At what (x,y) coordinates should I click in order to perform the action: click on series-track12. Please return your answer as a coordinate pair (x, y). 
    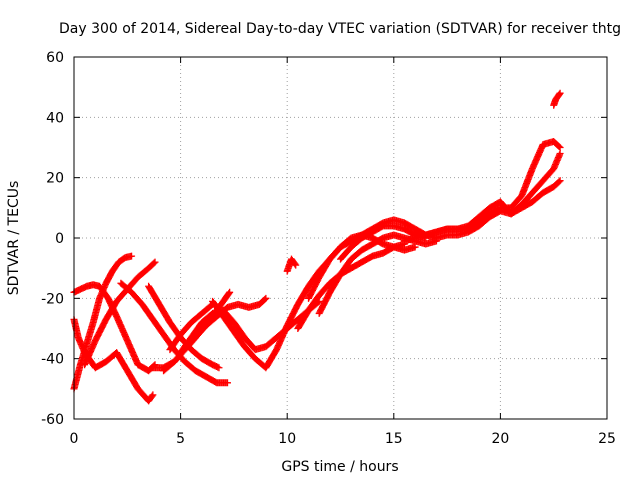
    Looking at the image, I should click on (291, 265).